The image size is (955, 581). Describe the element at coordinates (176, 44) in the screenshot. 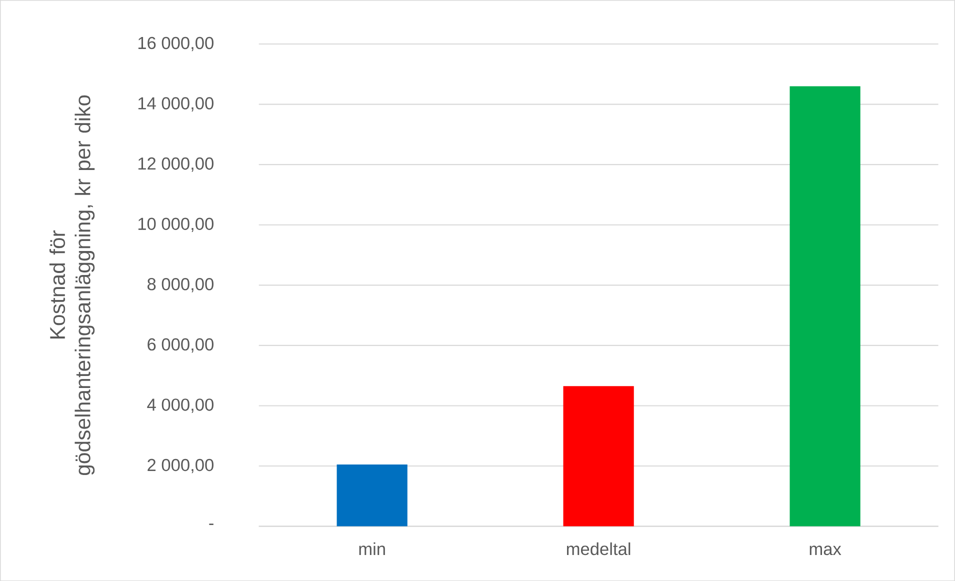

I see `y-tick-label: 16 000,00` at that location.